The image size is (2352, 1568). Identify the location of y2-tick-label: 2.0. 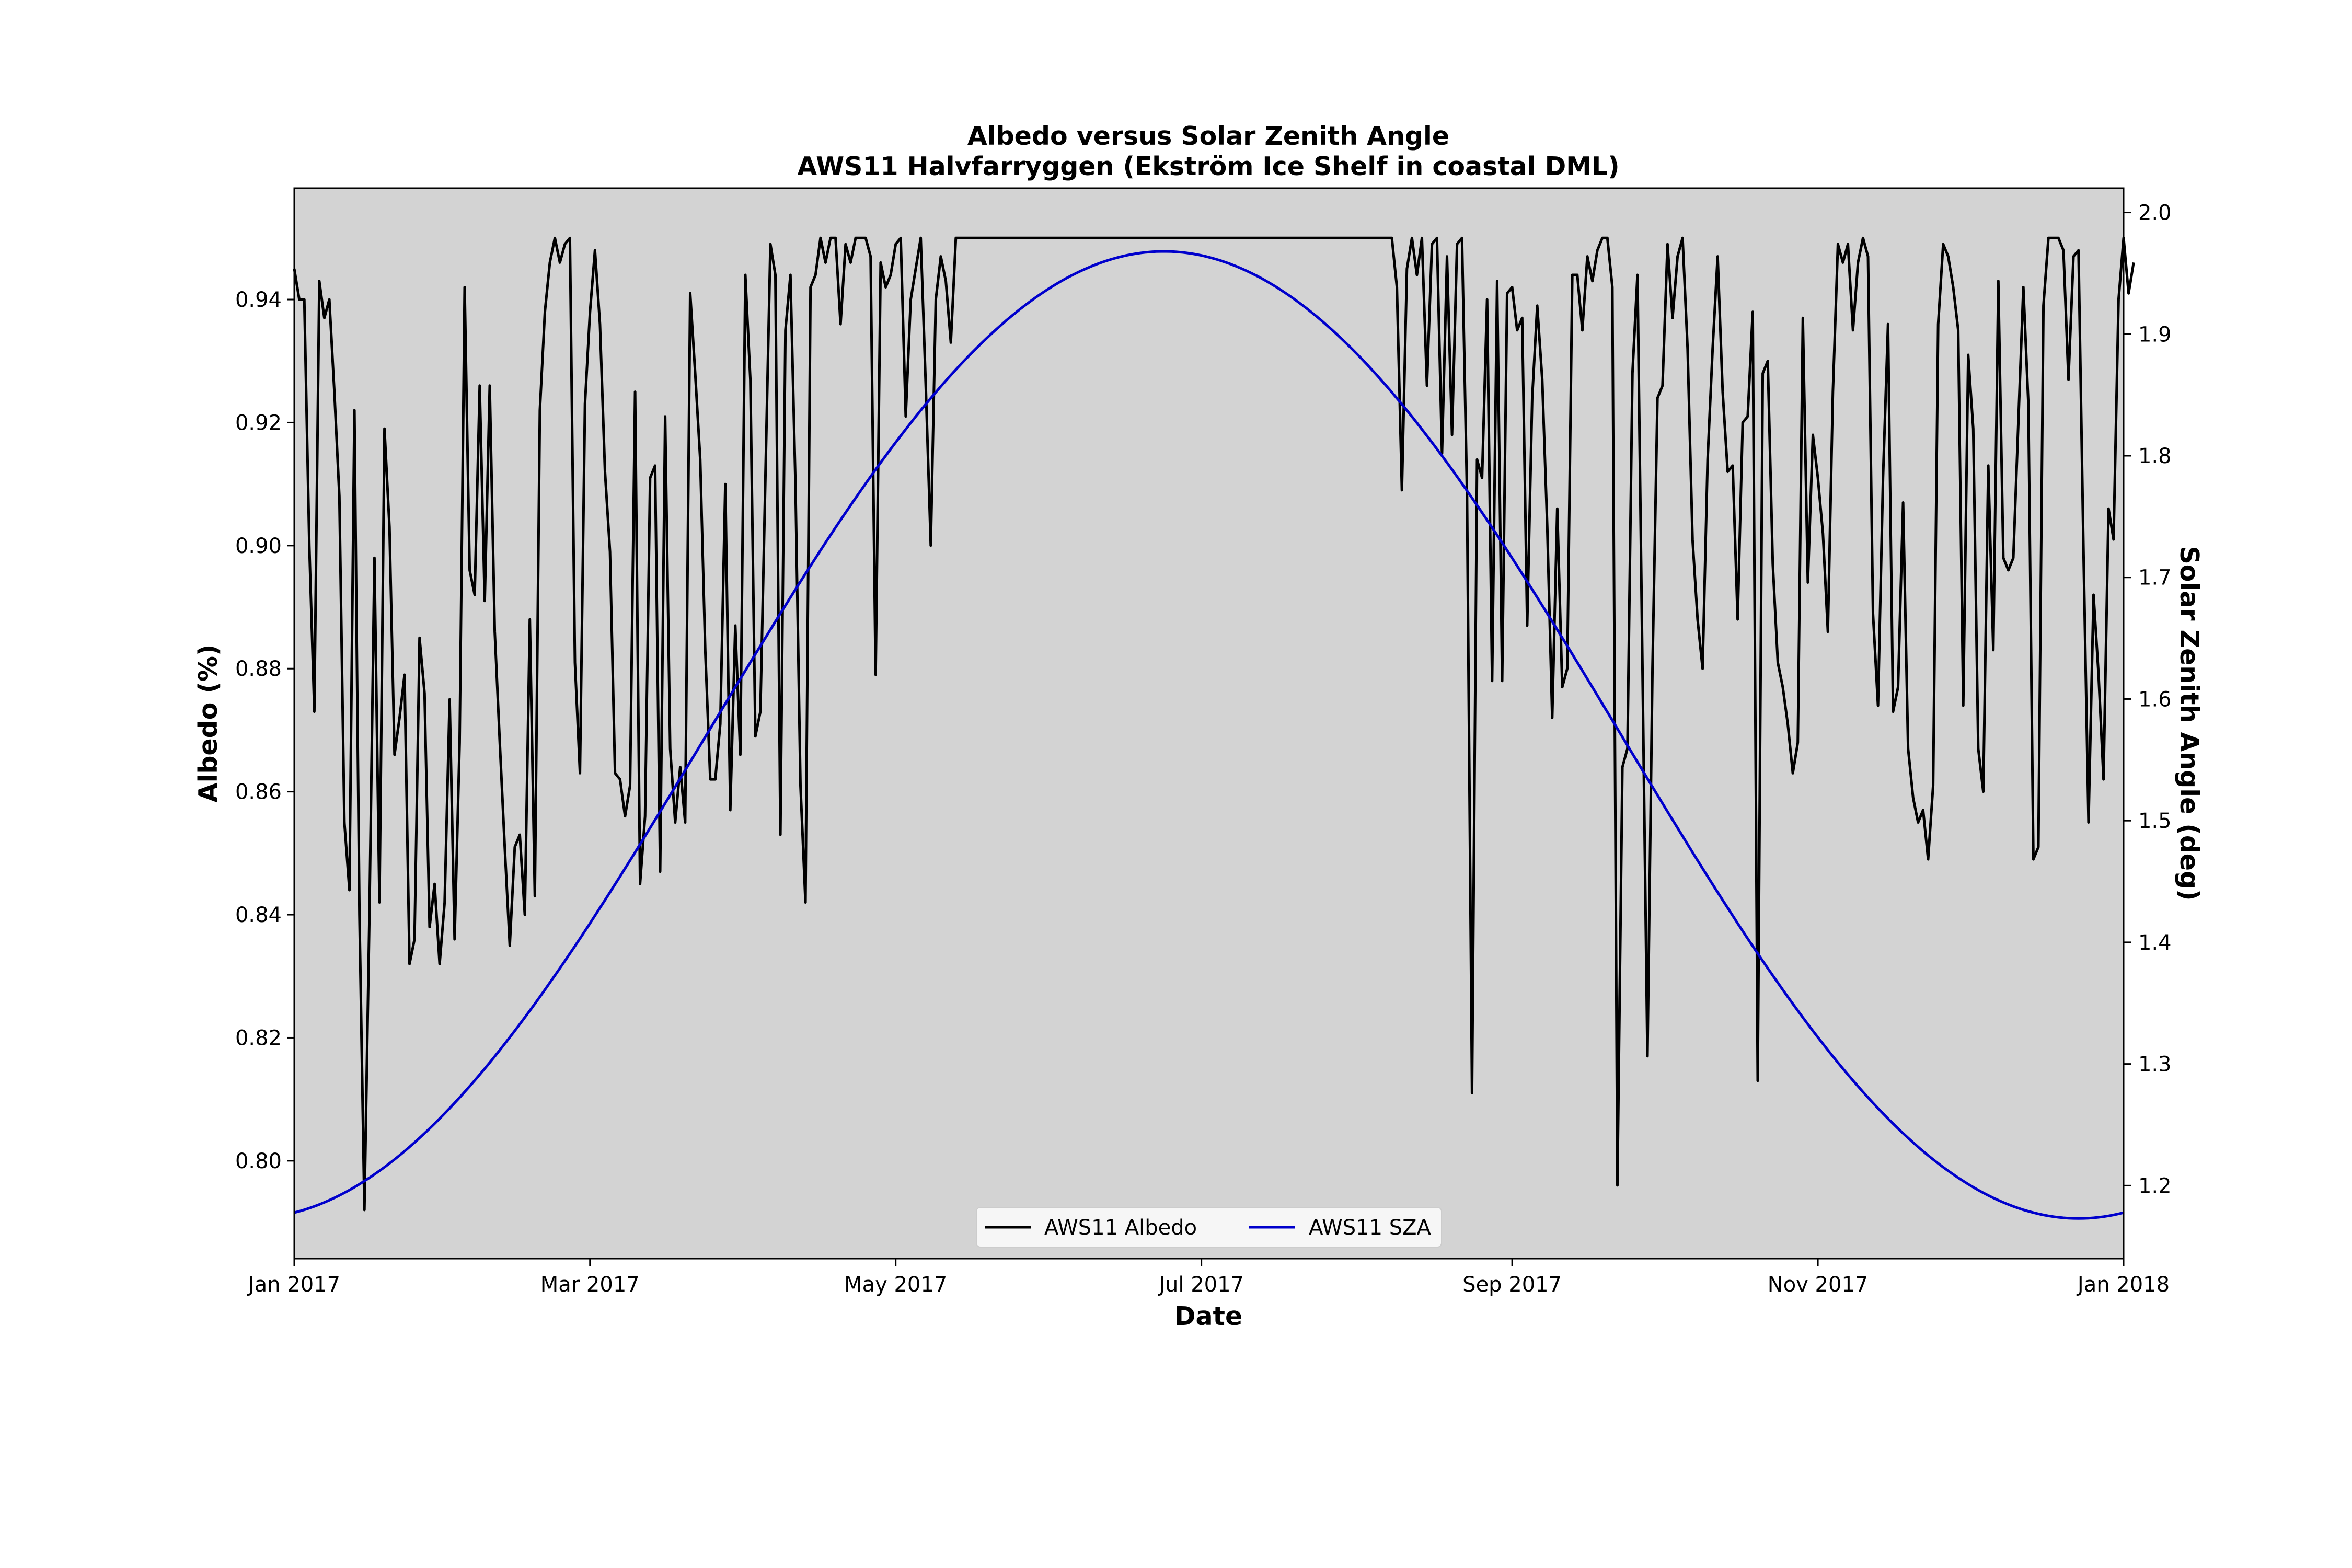
(2155, 213).